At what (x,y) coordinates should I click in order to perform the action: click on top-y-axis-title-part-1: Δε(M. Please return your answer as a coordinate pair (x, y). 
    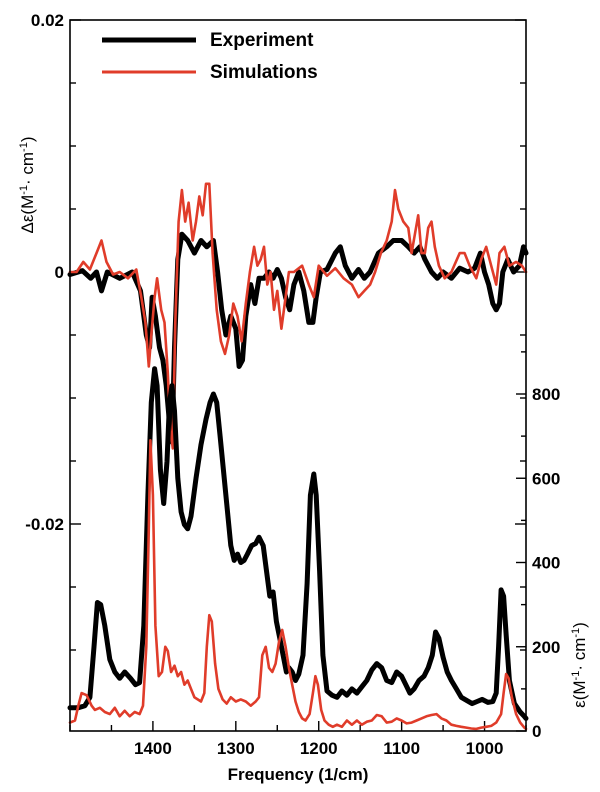
    Looking at the image, I should click on (27, 214).